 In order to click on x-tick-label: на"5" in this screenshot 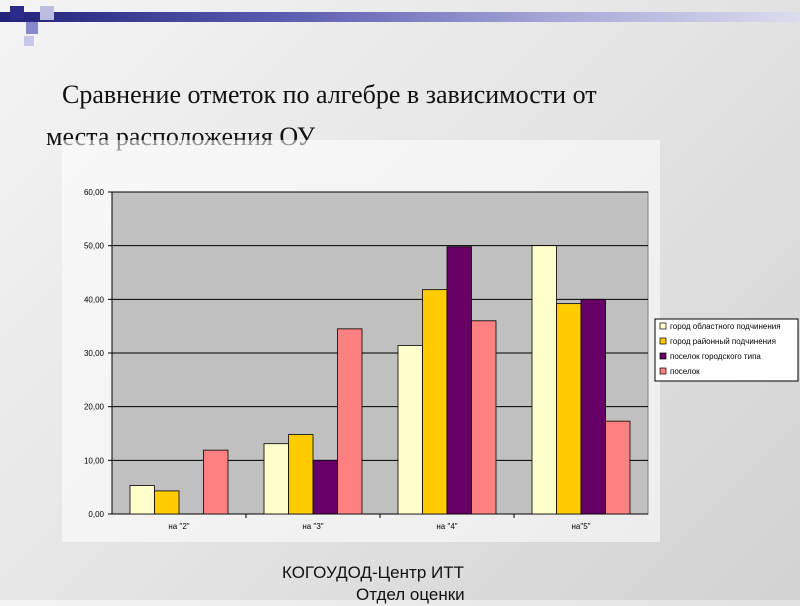, I will do `click(581, 526)`.